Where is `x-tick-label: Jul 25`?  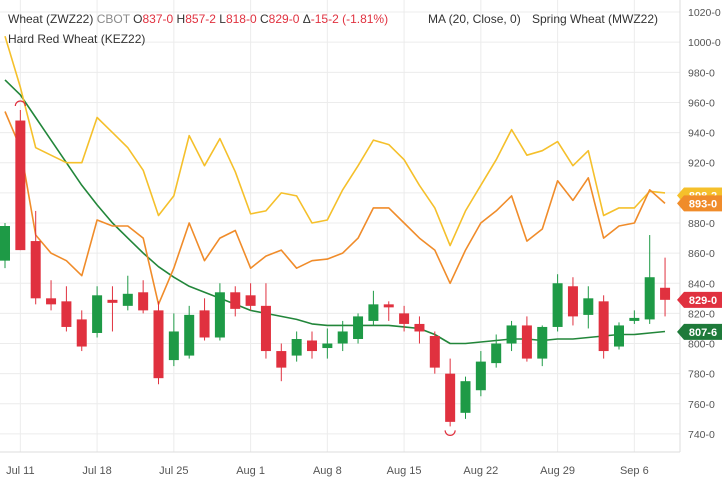
x-tick-label: Jul 25 is located at coordinates (173, 471).